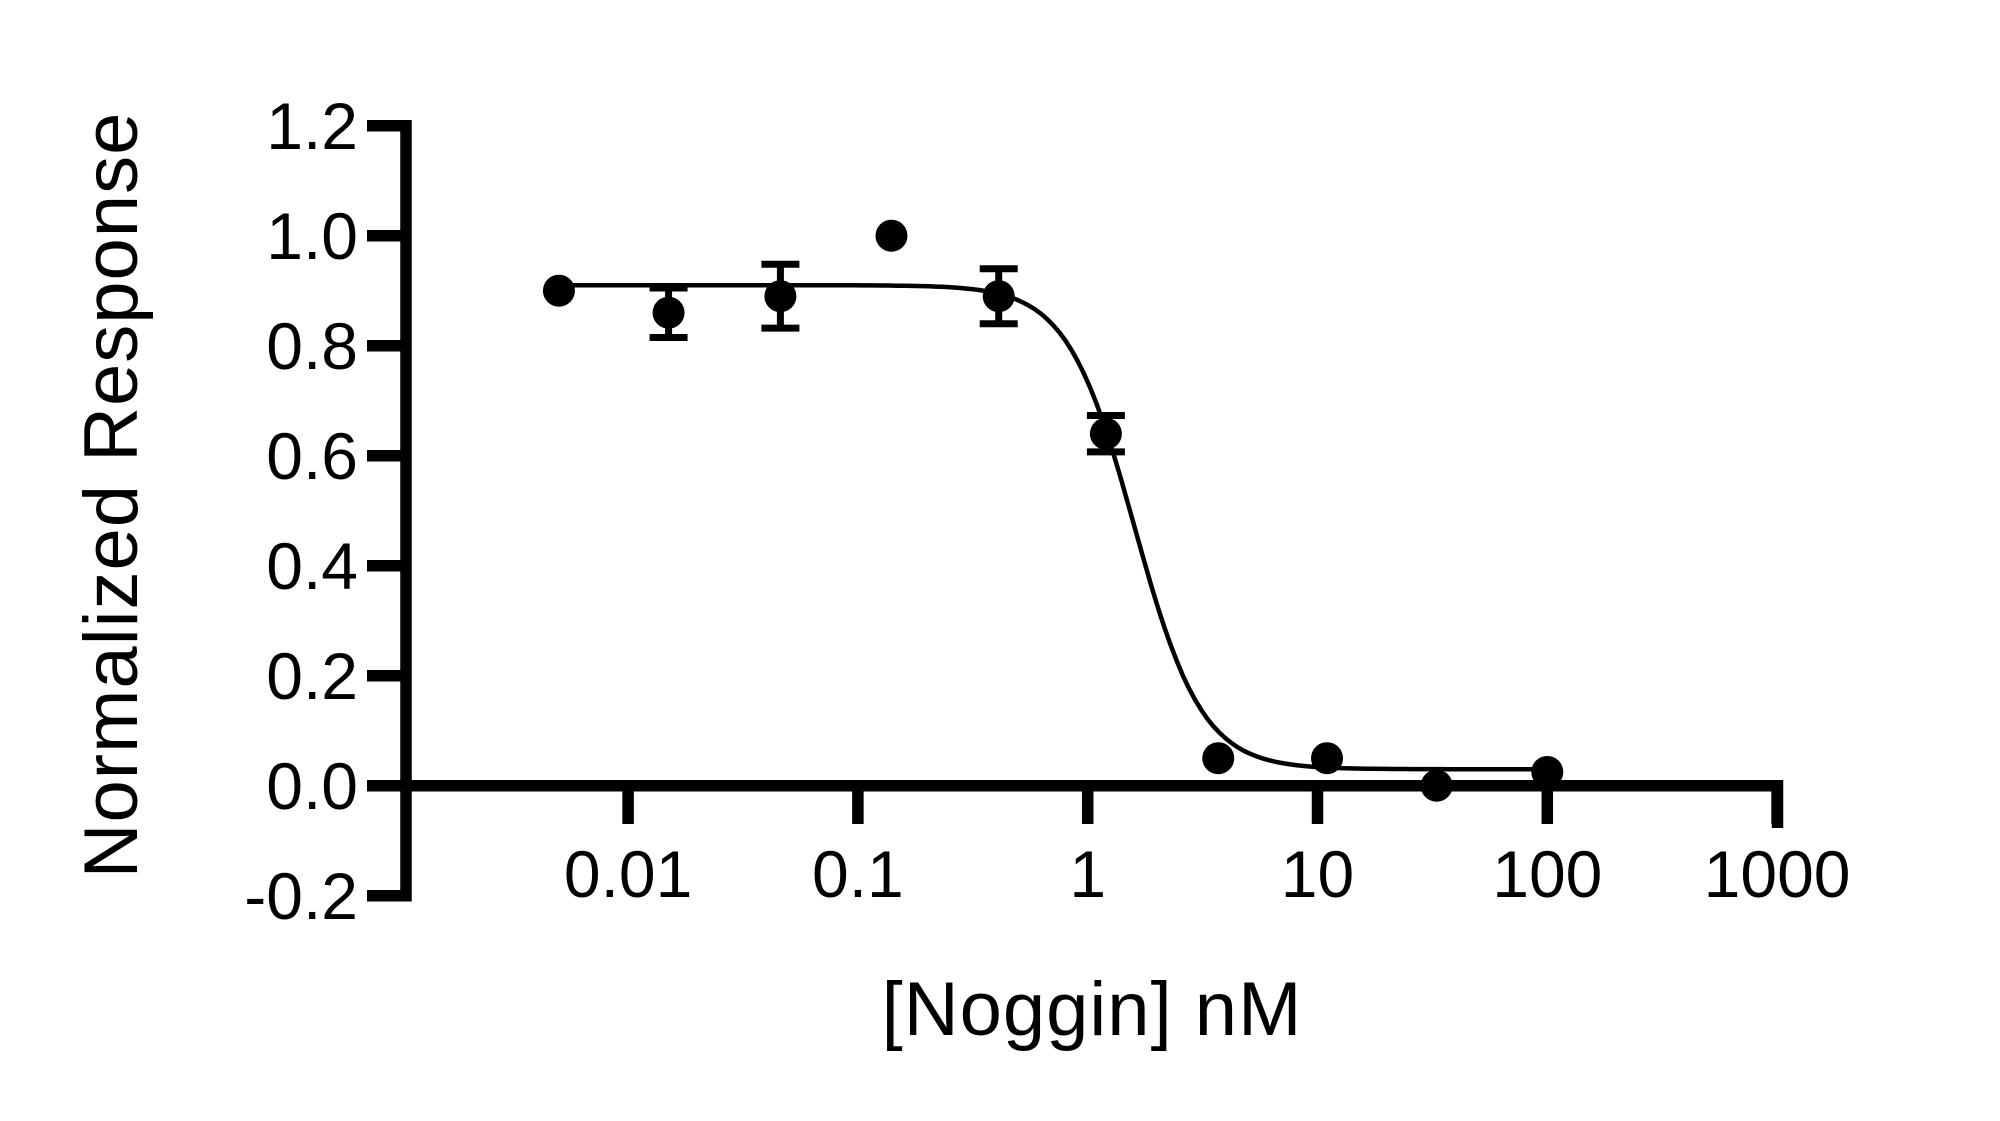  I want to click on y-axis-title: Normalized Response, so click(111, 495).